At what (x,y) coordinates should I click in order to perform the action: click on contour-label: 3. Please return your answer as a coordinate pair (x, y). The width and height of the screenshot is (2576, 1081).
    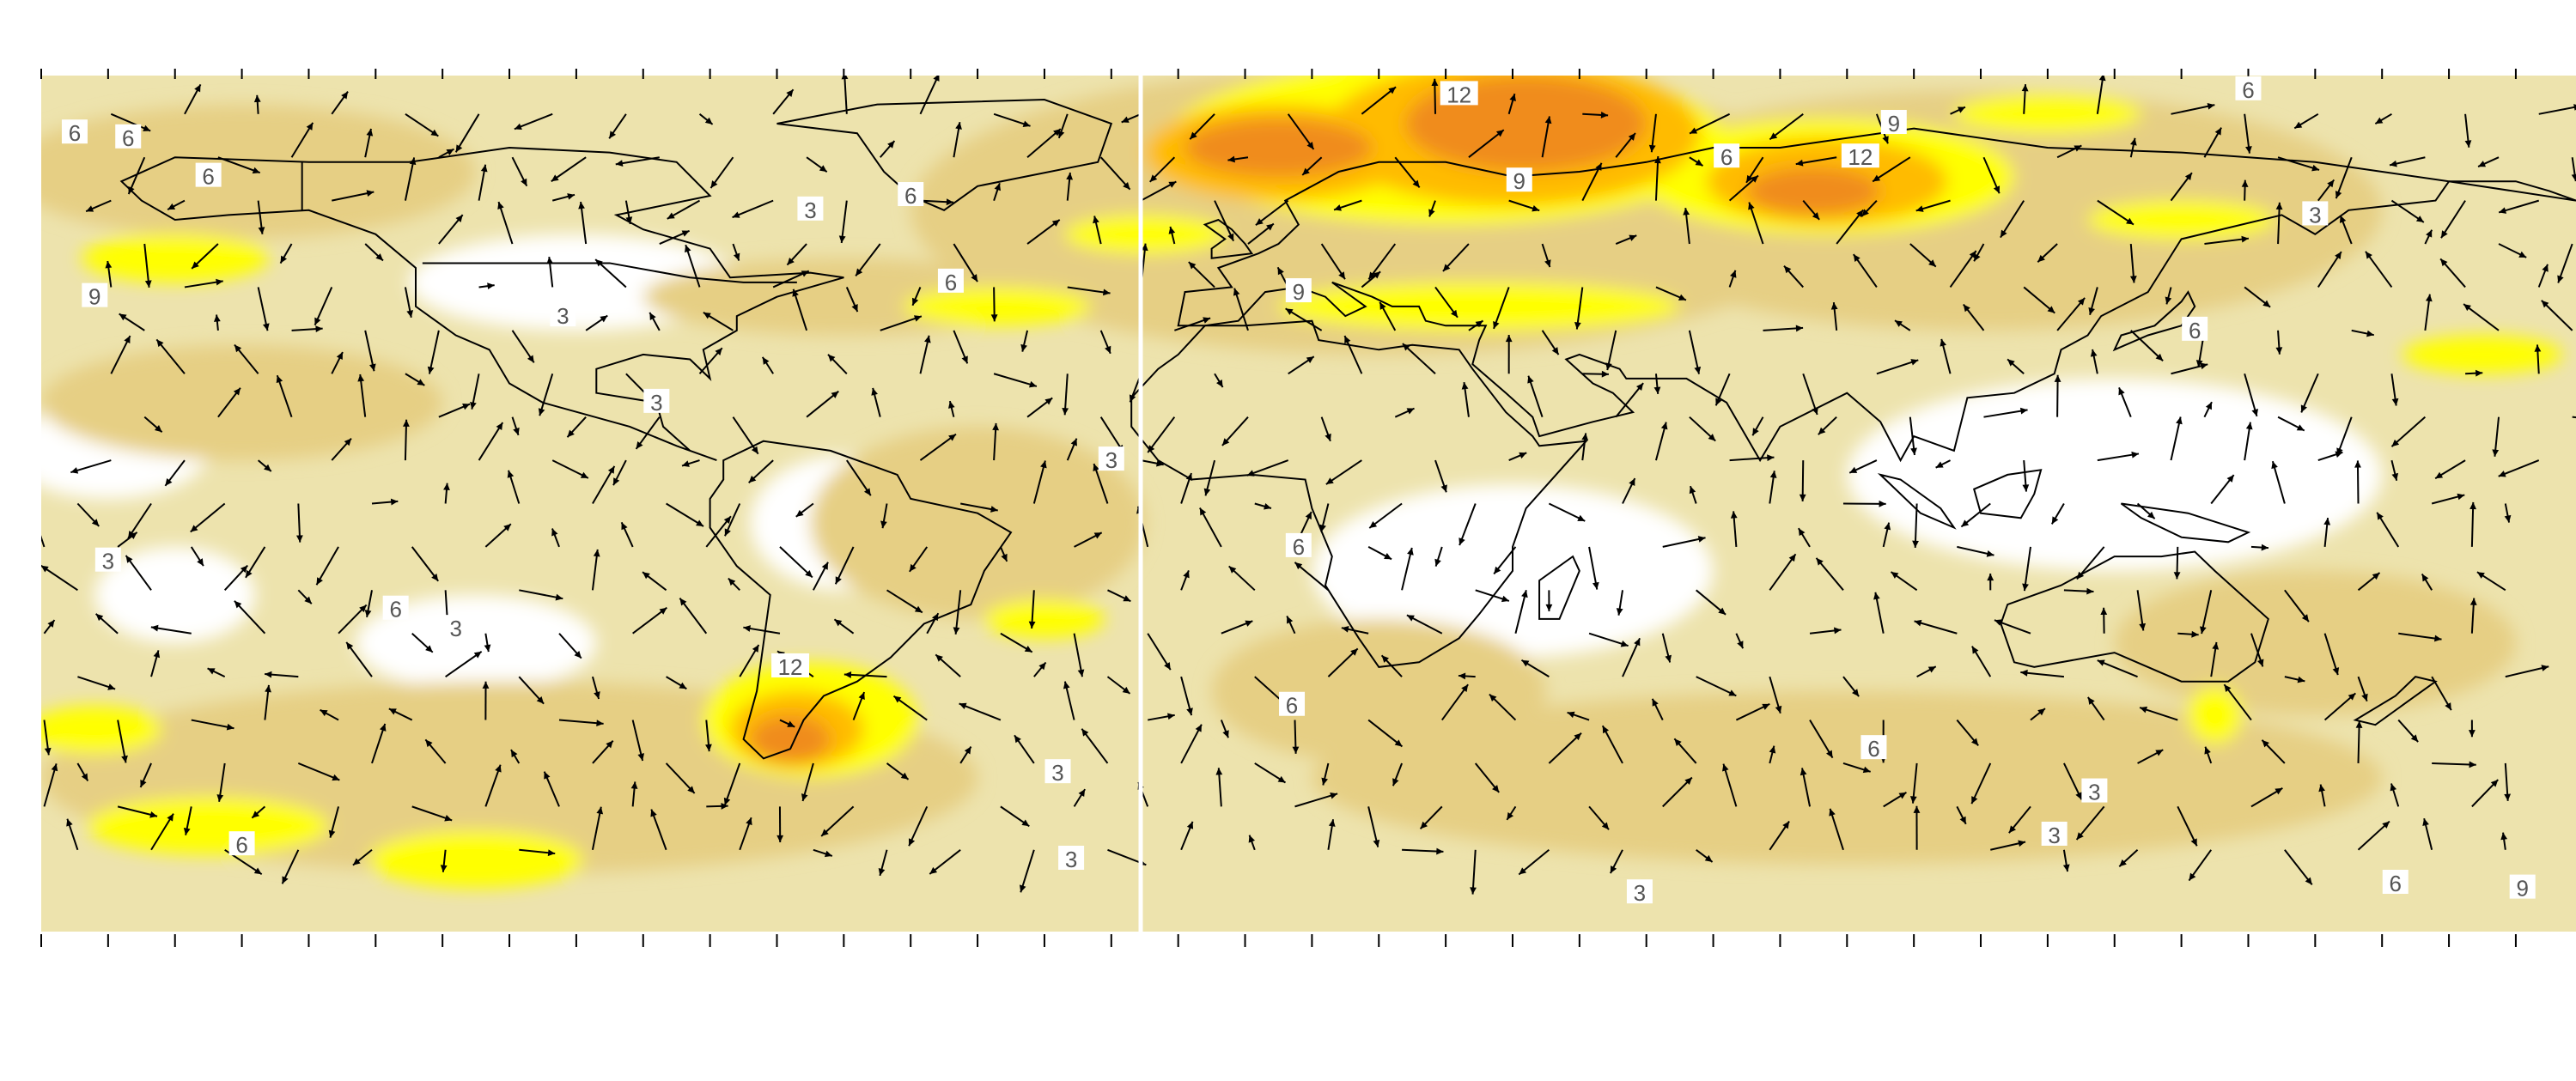
    Looking at the image, I should click on (455, 628).